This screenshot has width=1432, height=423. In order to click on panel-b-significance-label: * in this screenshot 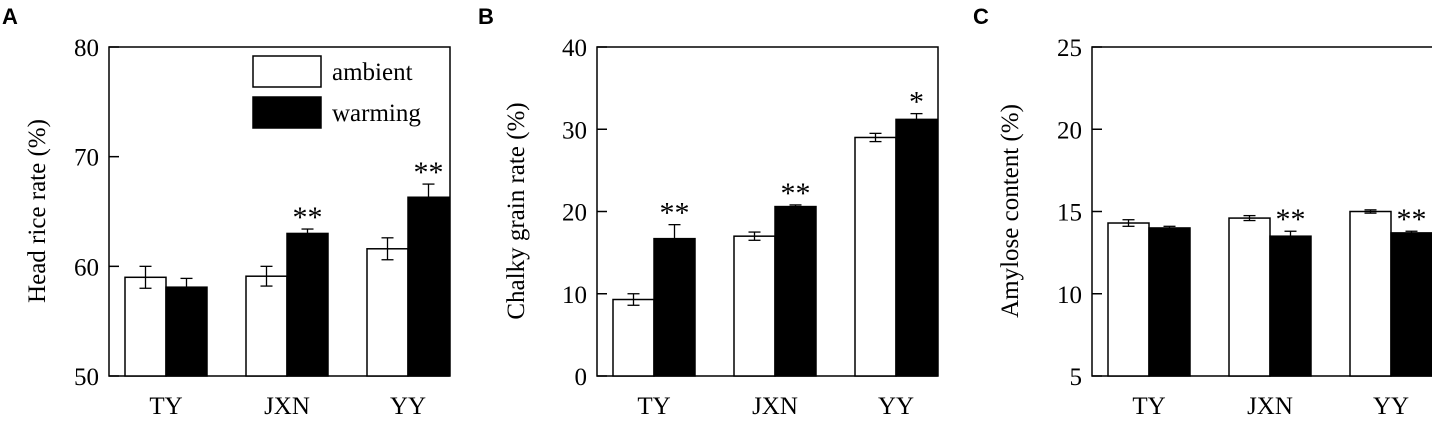, I will do `click(916, 102)`.